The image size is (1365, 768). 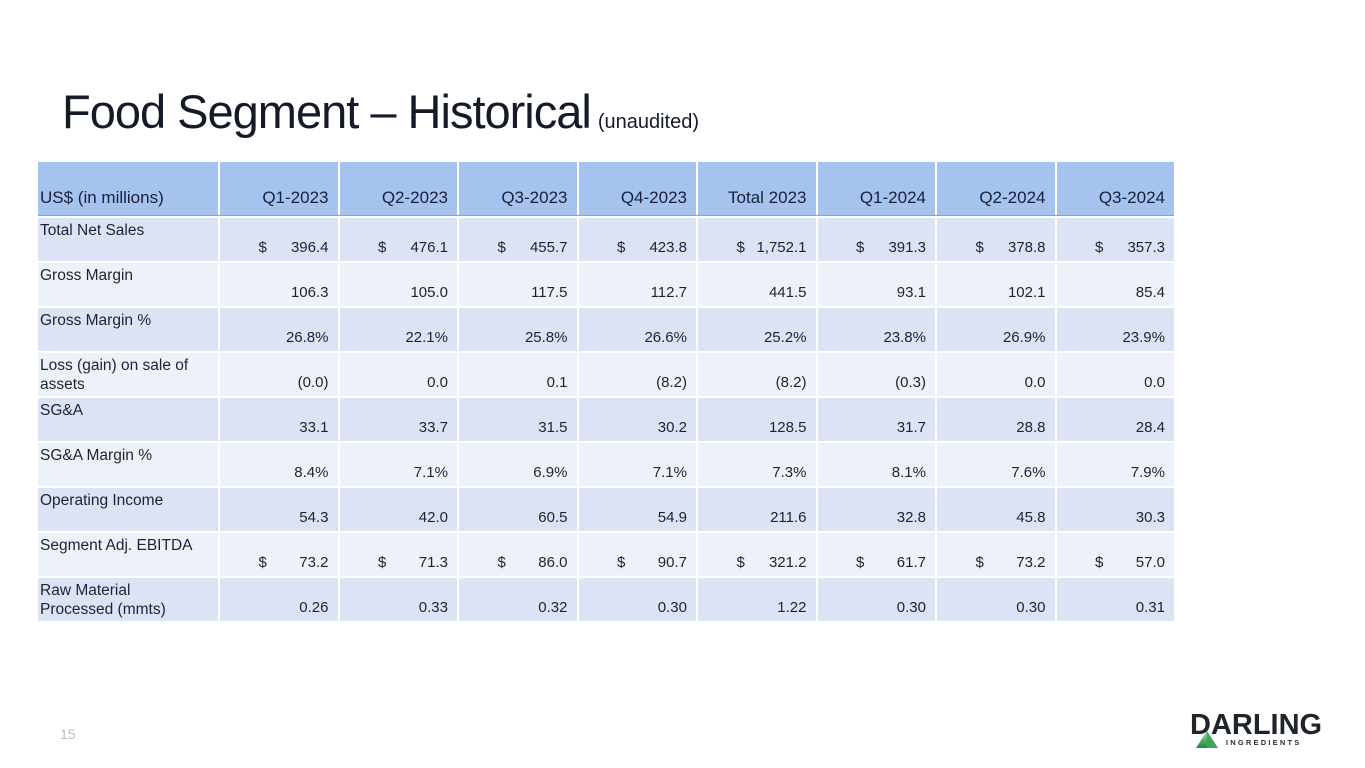 What do you see at coordinates (907, 247) in the screenshot?
I see `cell-number: 391.3` at bounding box center [907, 247].